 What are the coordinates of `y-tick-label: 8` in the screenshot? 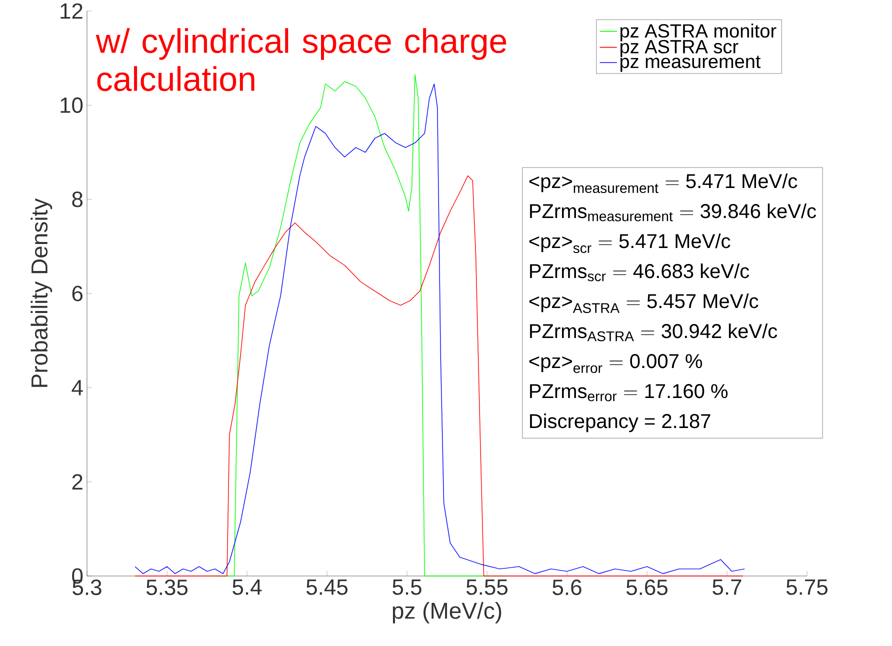 It's located at (77, 200).